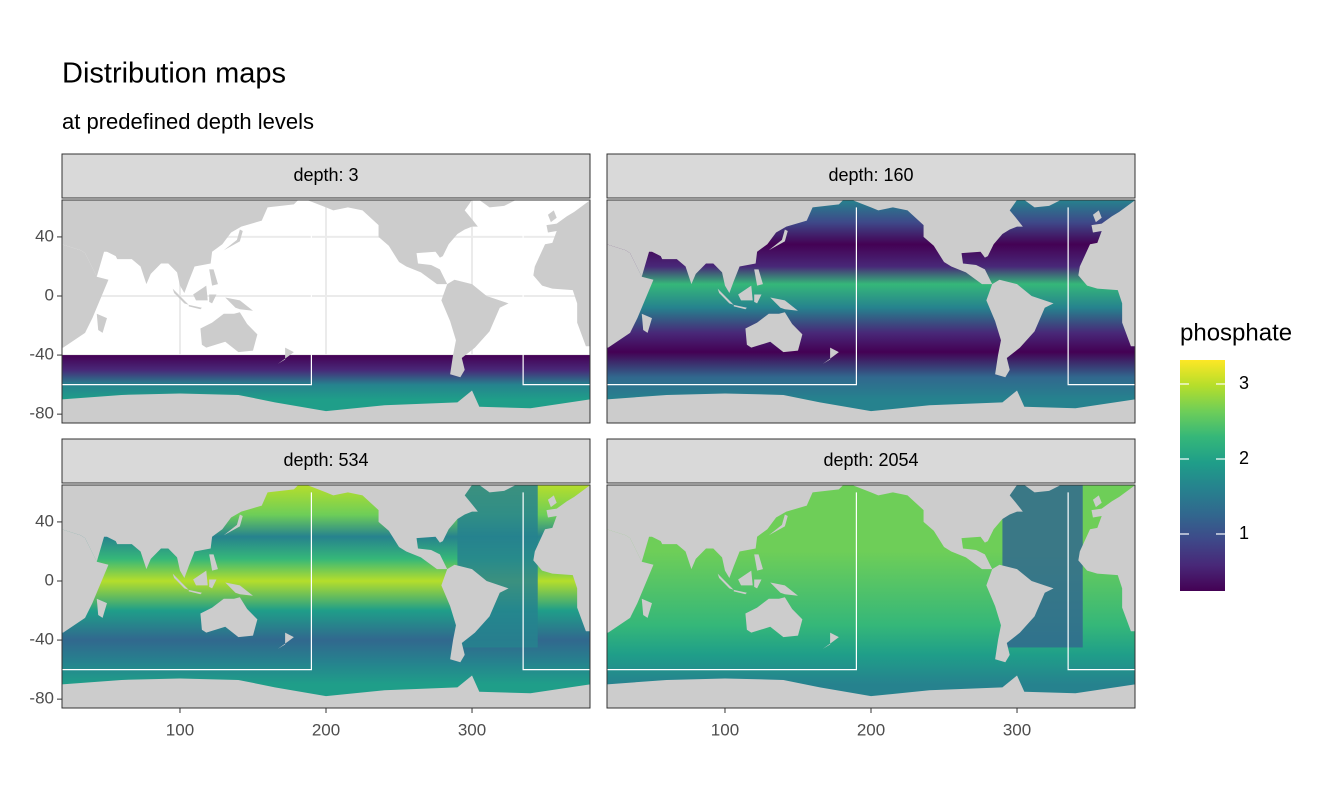  I want to click on y-tick-label: 40, so click(44, 235).